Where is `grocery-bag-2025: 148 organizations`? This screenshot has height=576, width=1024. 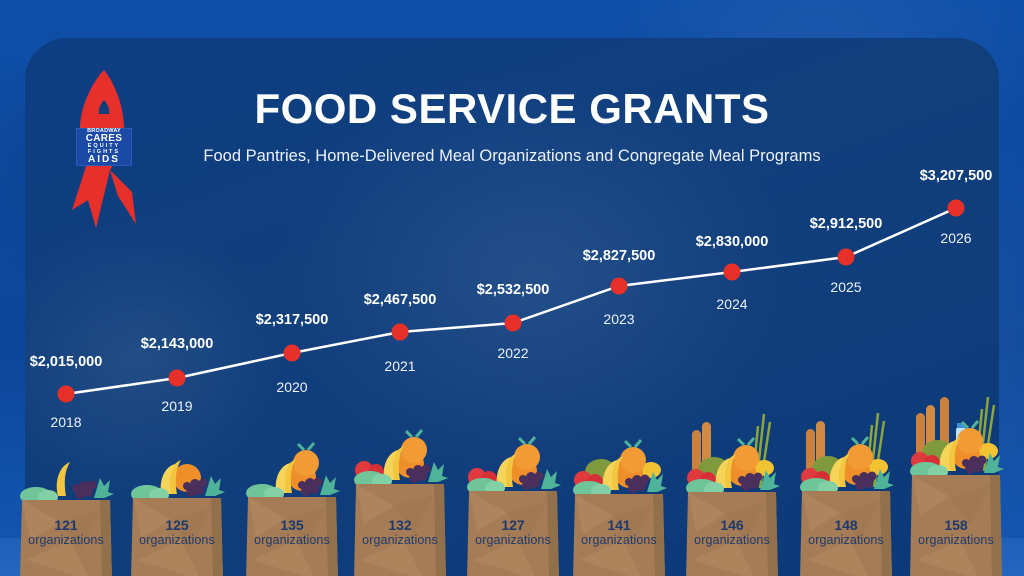
grocery-bag-2025: 148 organizations is located at coordinates (847, 494).